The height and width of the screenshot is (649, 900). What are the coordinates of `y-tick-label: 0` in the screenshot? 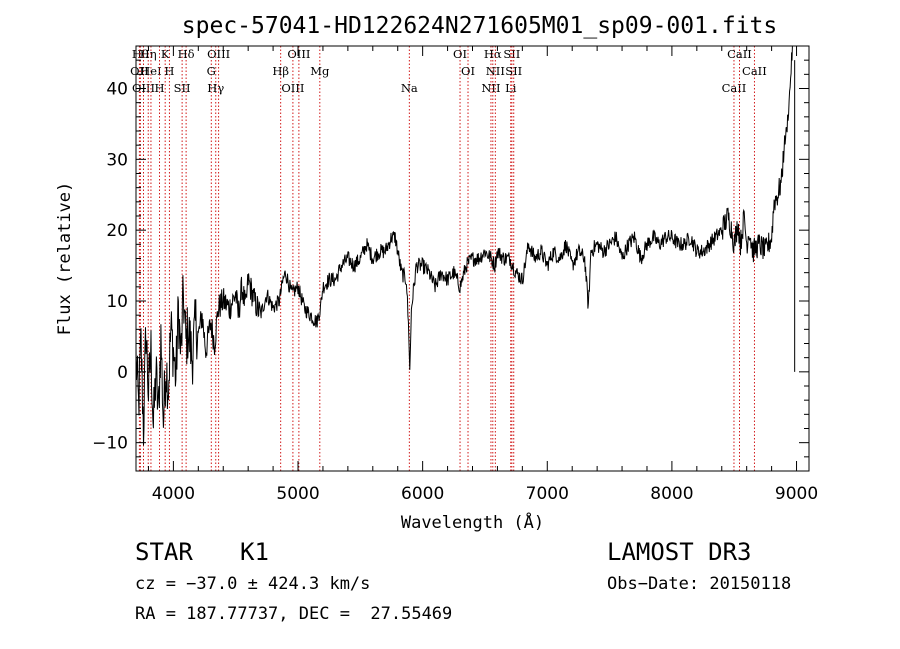 It's located at (122, 373).